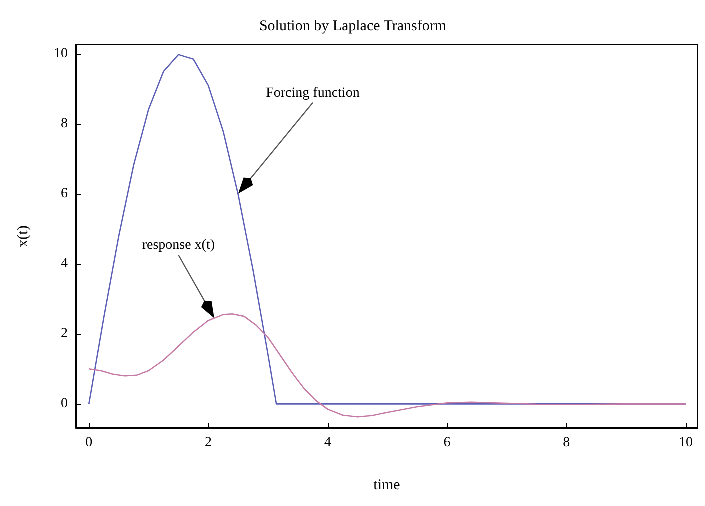  I want to click on chart-title: Solution by Laplace Transform, so click(353, 26).